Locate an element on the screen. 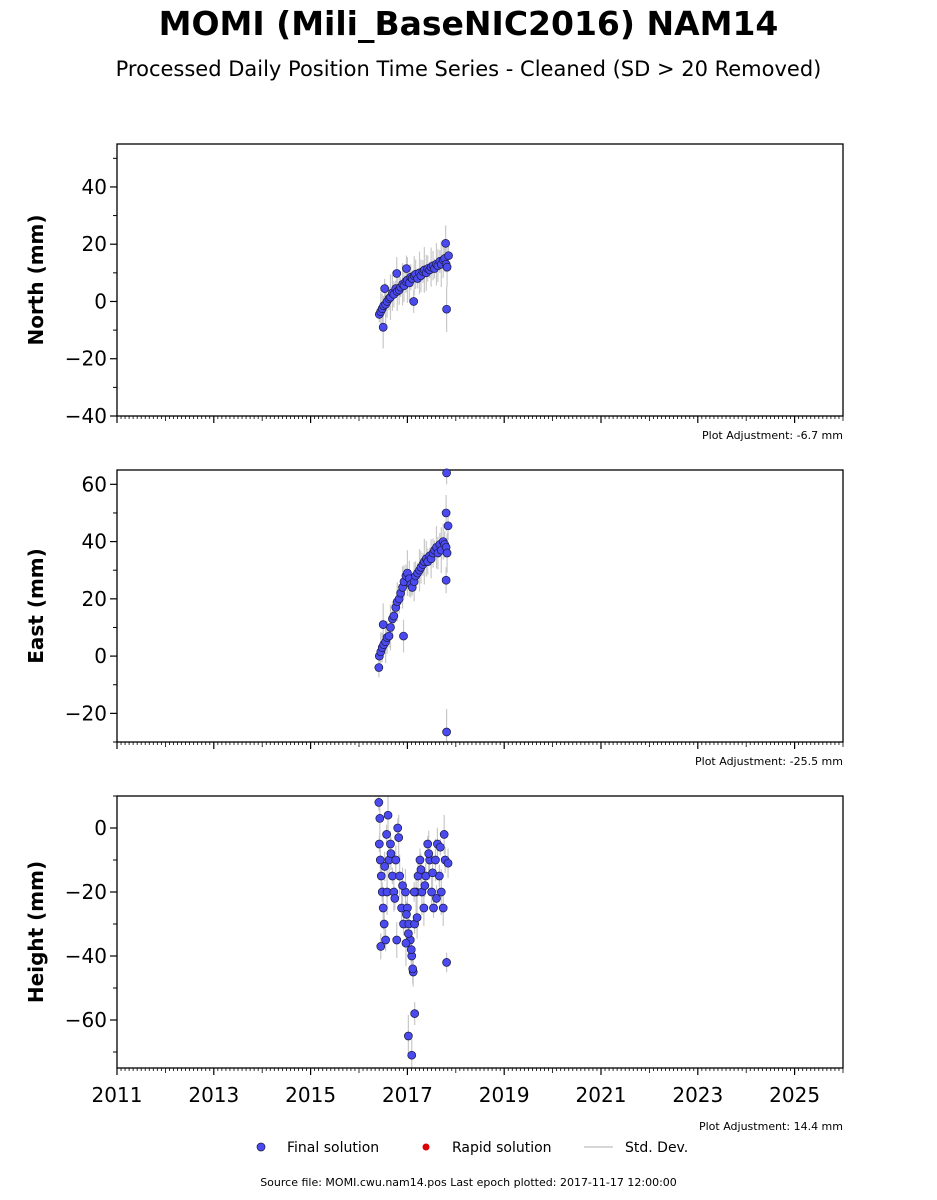 Image resolution: width=937 pixels, height=1200 pixels. legend: Final solution Rapid solution Std. Dev. is located at coordinates (472, 1148).